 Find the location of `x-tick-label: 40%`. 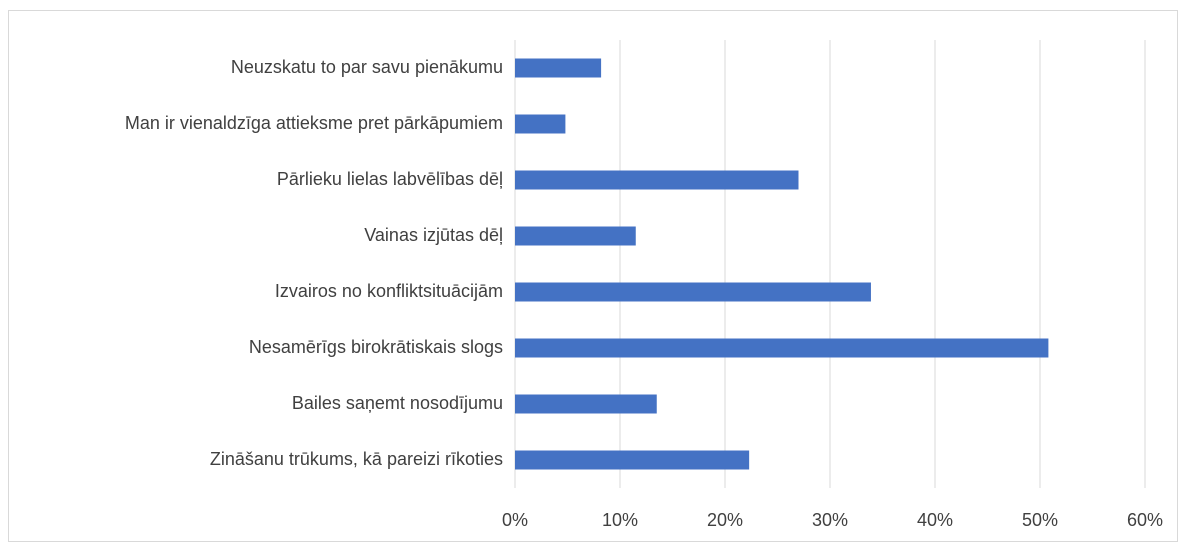

x-tick-label: 40% is located at coordinates (935, 520).